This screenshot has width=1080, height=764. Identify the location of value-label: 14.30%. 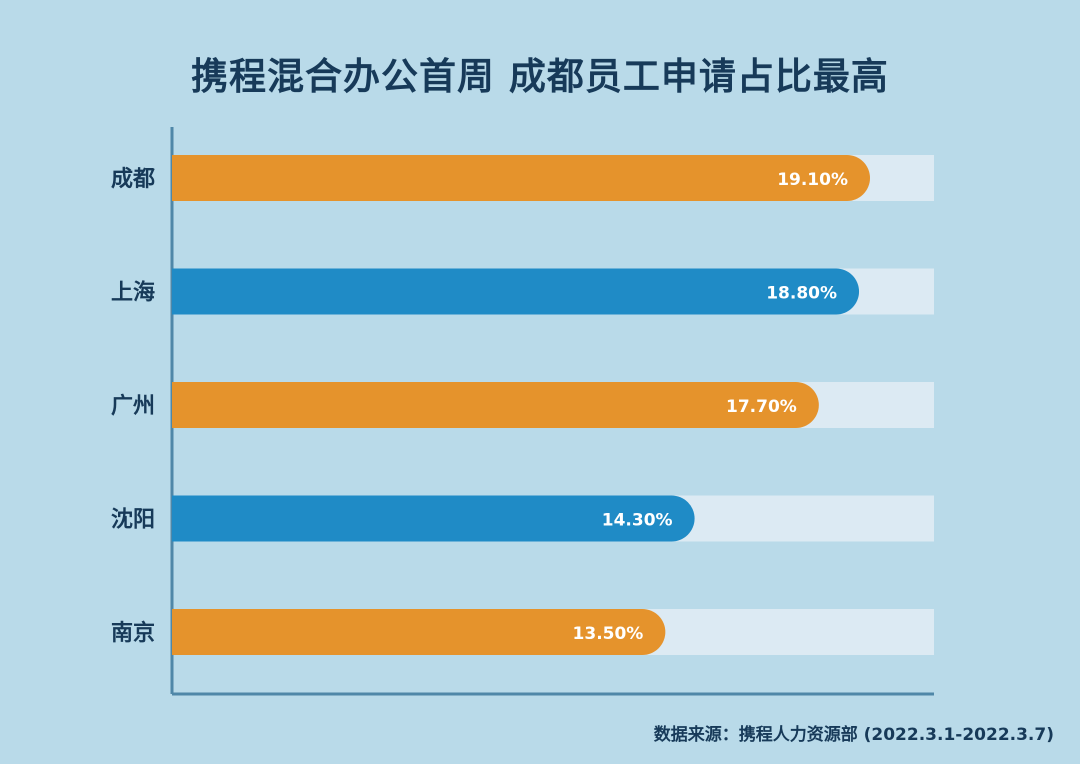
(637, 521).